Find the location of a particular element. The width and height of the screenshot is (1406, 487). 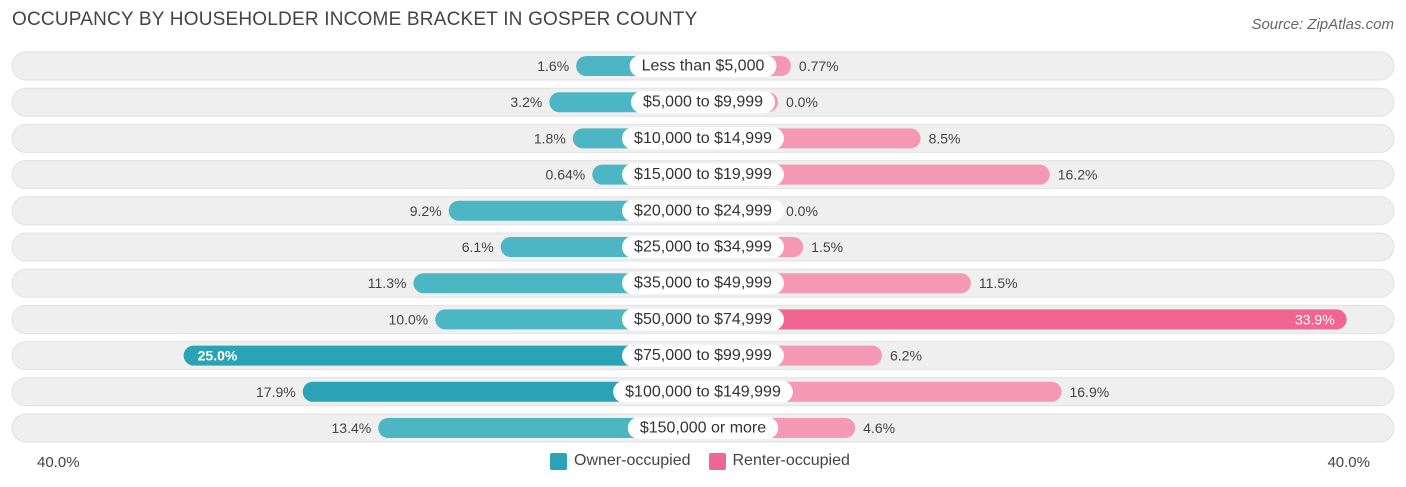

legend-swatch-owner is located at coordinates (558, 461).